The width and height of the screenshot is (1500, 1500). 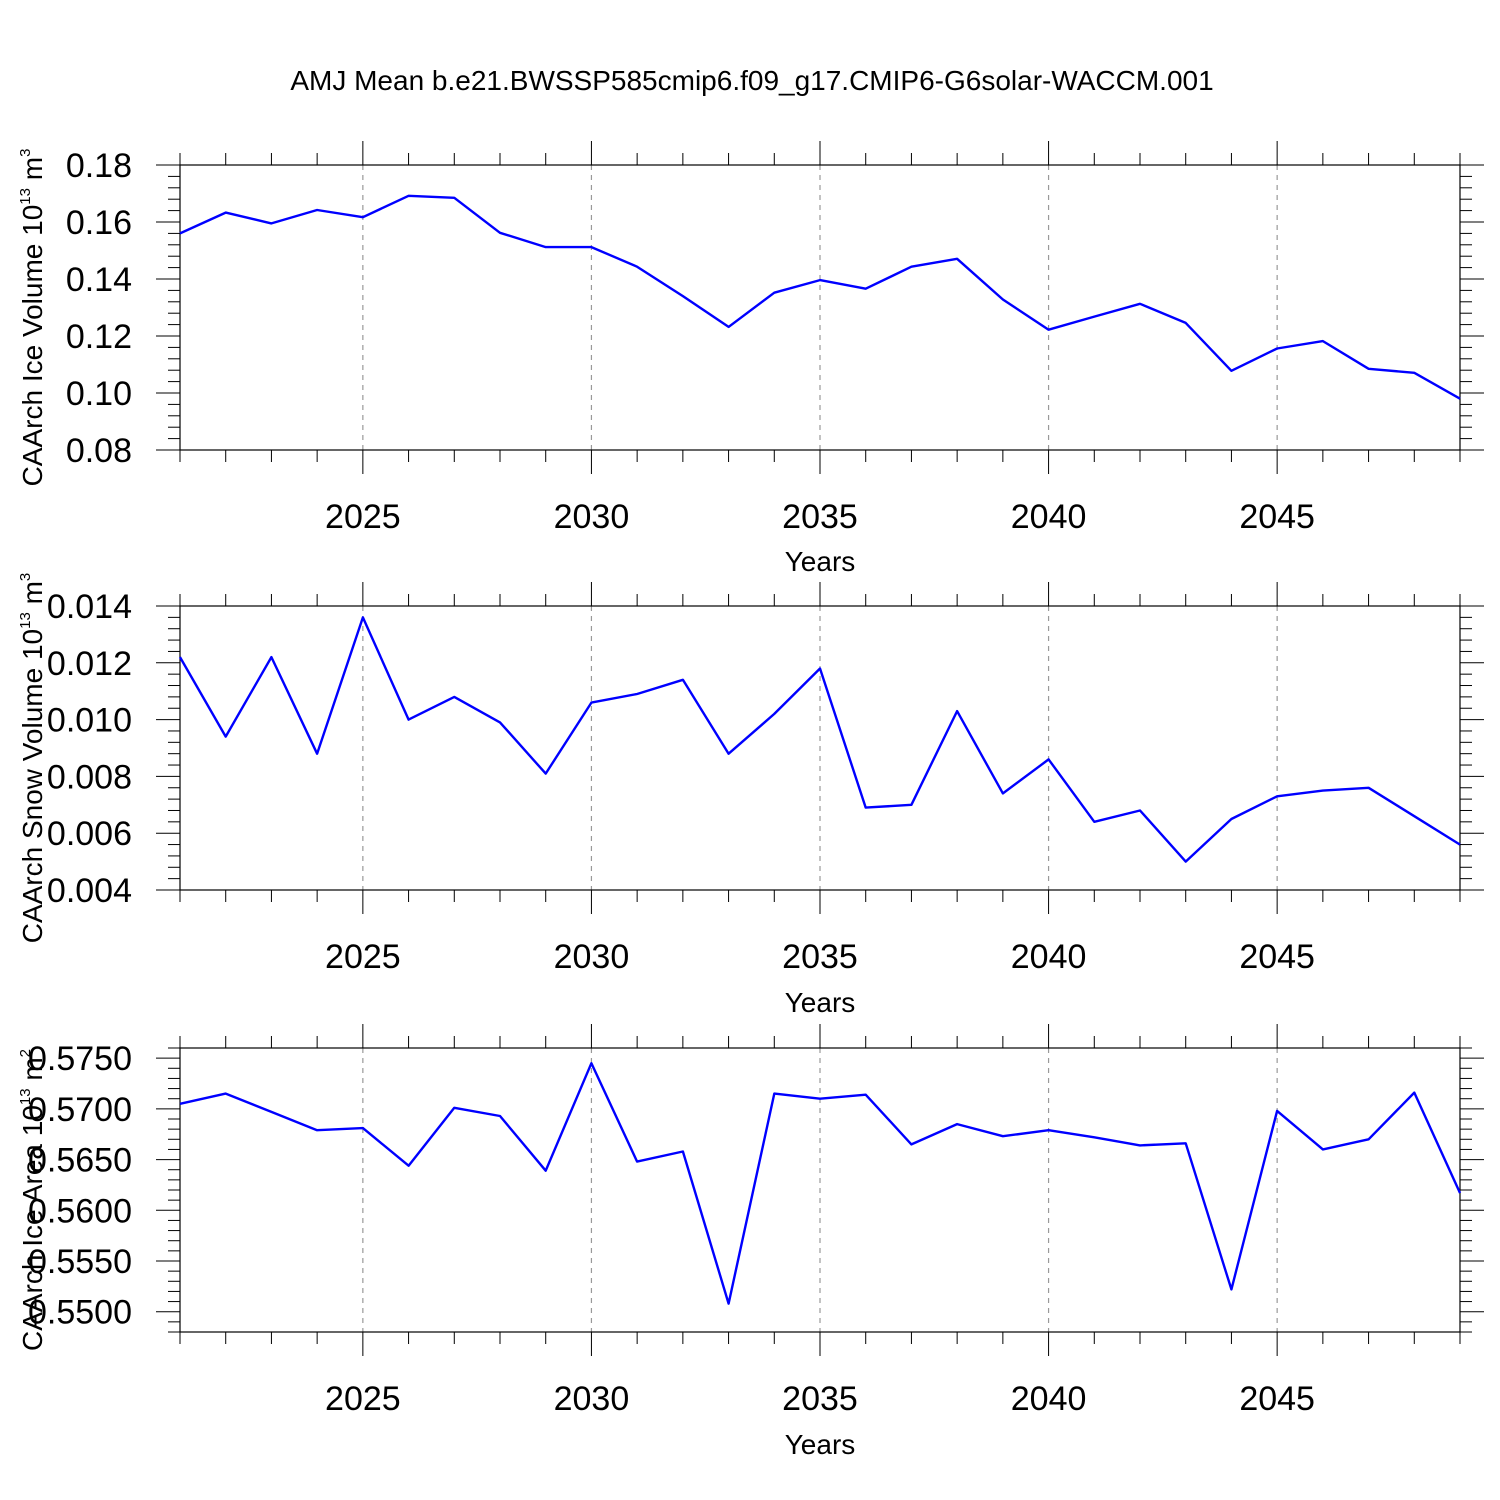 I want to click on series-line-snow-volume, so click(x=819, y=739).